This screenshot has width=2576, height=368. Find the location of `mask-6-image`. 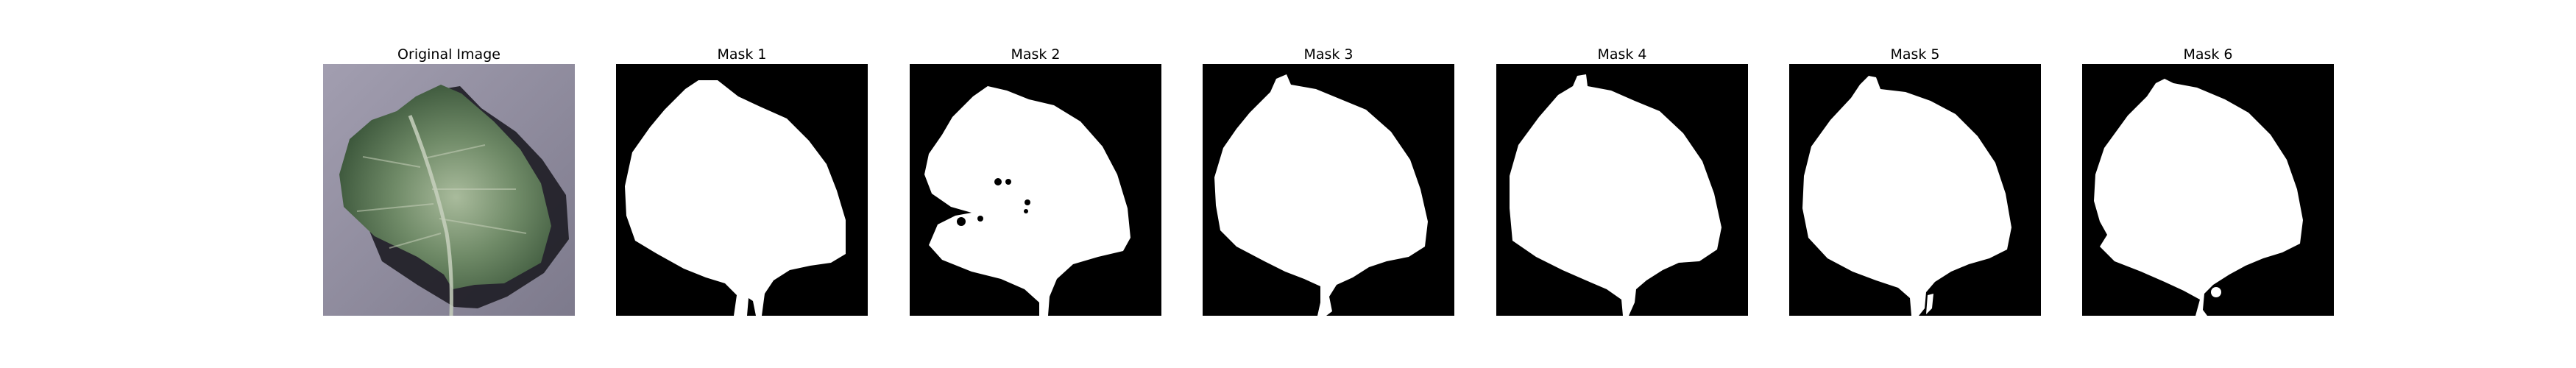

mask-6-image is located at coordinates (2208, 190).